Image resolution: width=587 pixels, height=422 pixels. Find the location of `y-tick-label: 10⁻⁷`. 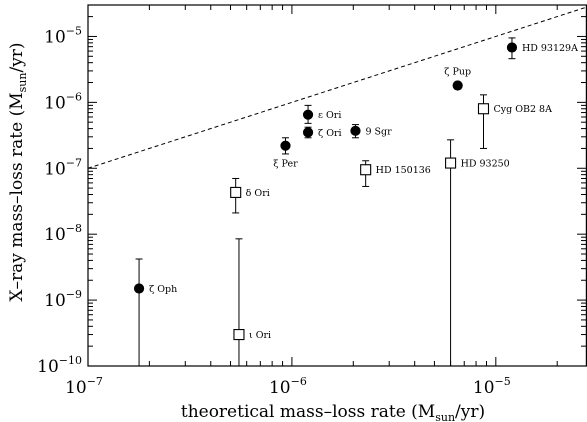

y-tick-label: 10⁻⁷ is located at coordinates (63, 167).